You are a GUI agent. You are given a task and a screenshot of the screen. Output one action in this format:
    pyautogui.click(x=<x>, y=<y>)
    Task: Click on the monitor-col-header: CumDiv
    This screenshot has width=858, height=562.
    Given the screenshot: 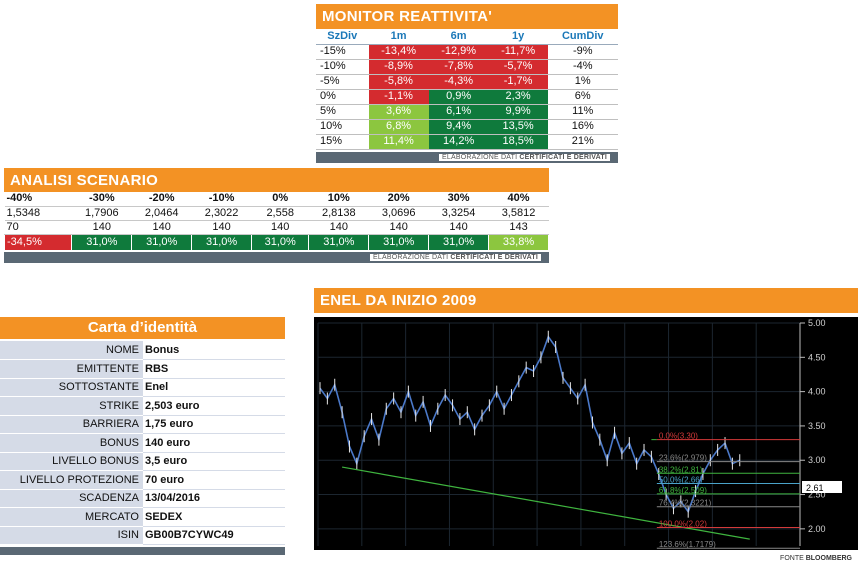 What is the action you would take?
    pyautogui.click(x=582, y=37)
    